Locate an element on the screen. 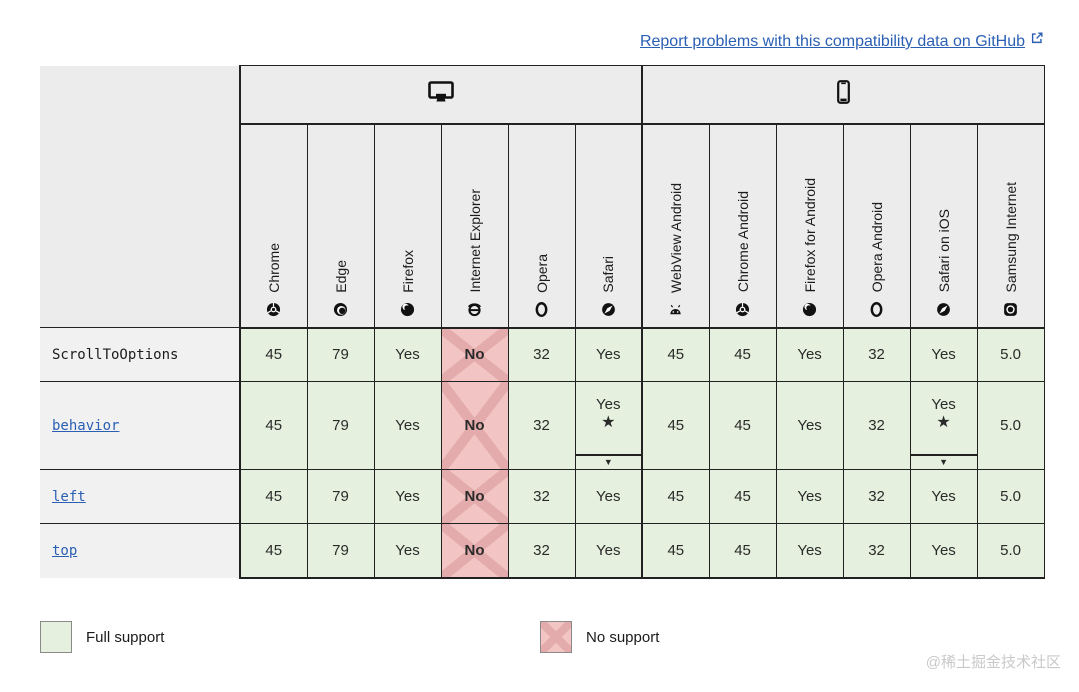 Image resolution: width=1079 pixels, height=692 pixels. browser-name-label: Chrome is located at coordinates (273, 267).